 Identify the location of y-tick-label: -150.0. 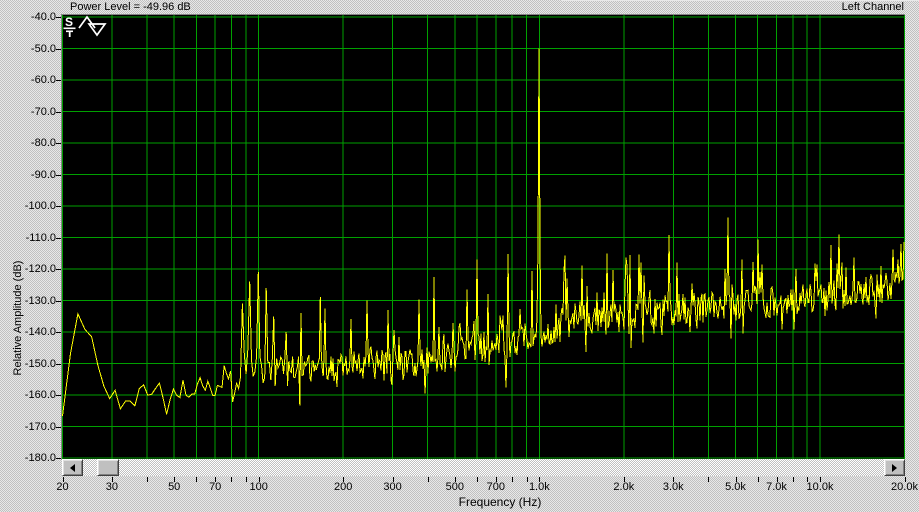
(40, 363).